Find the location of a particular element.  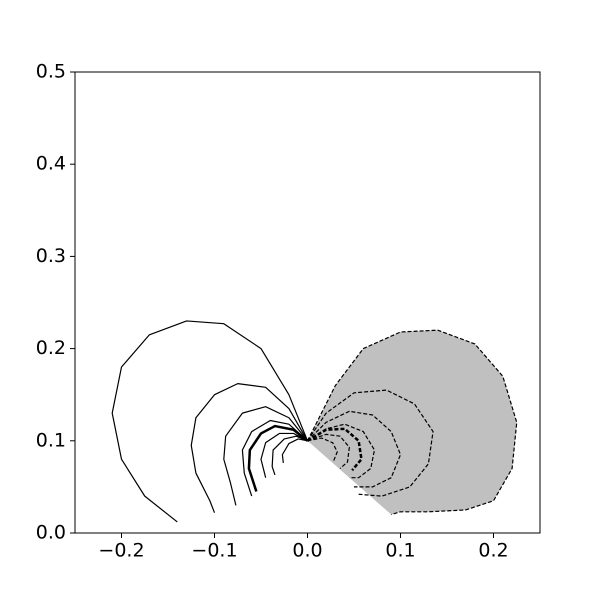

y-tick-label: 0.1 is located at coordinates (51, 440).